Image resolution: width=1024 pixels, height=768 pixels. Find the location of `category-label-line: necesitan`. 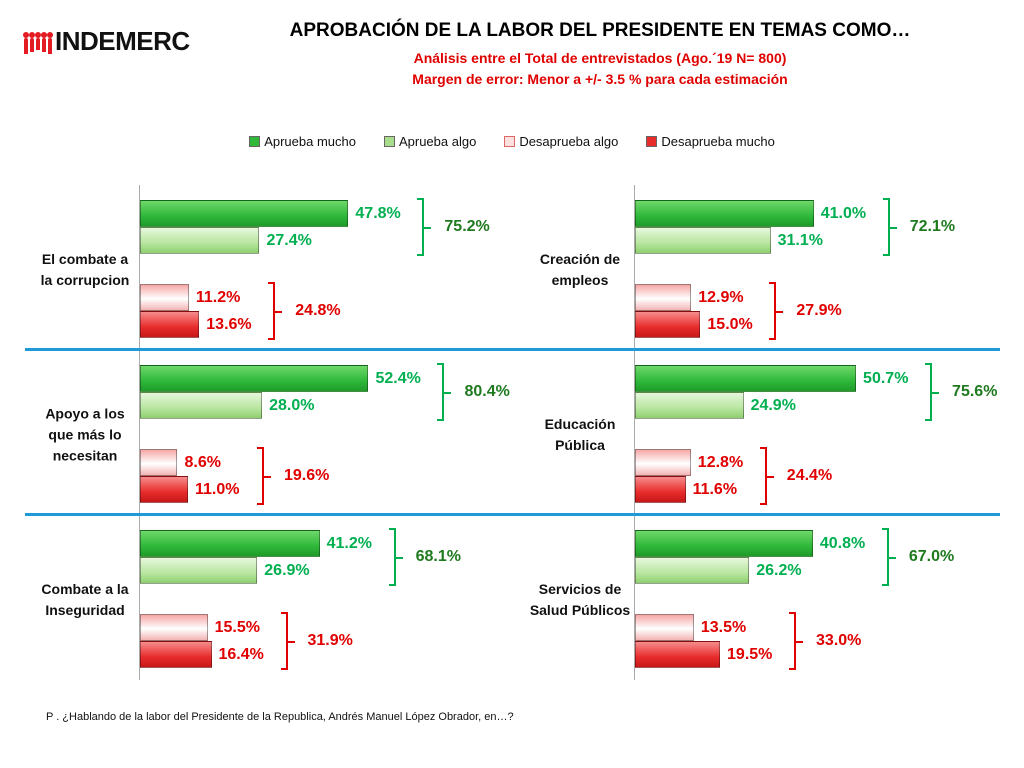

category-label-line: necesitan is located at coordinates (85, 455).